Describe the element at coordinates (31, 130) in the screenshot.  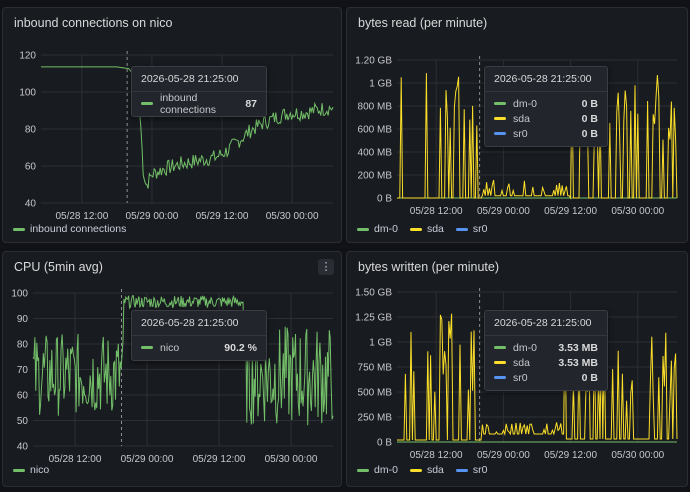
I see `y-tick-label: 80` at that location.